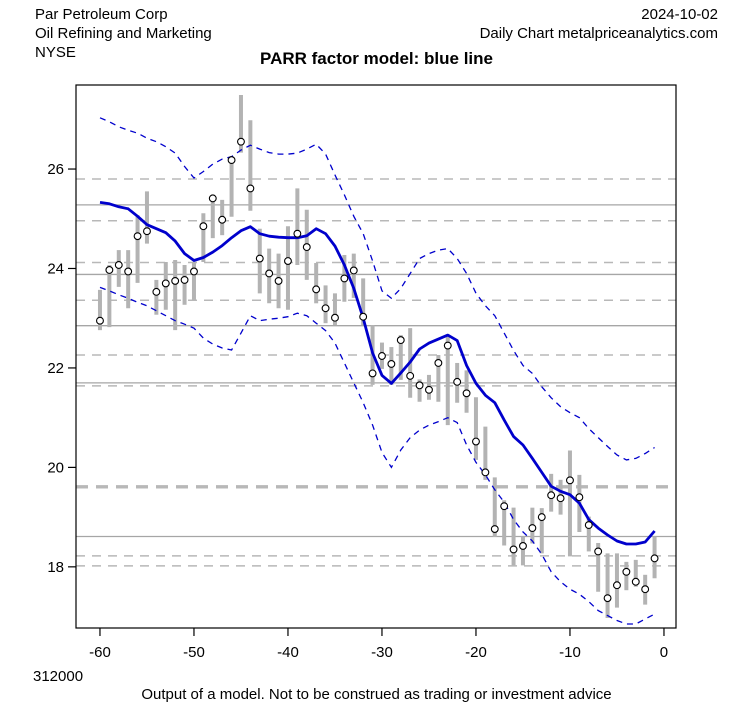 The height and width of the screenshot is (708, 753). I want to click on chart-source: Daily Chart metalpriceanalytics.com, so click(598, 33).